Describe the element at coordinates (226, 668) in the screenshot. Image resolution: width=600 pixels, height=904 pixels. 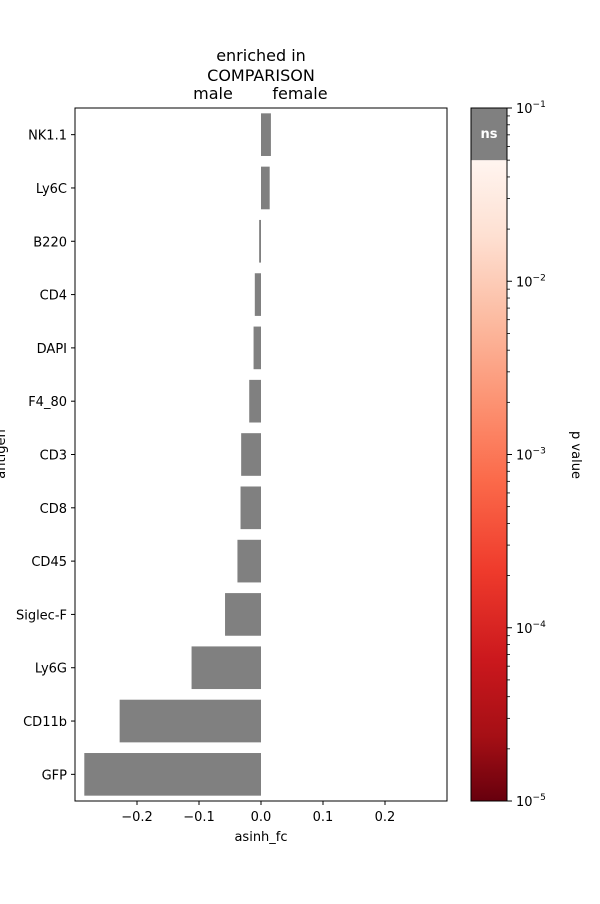
I see `bar-ly6g` at that location.